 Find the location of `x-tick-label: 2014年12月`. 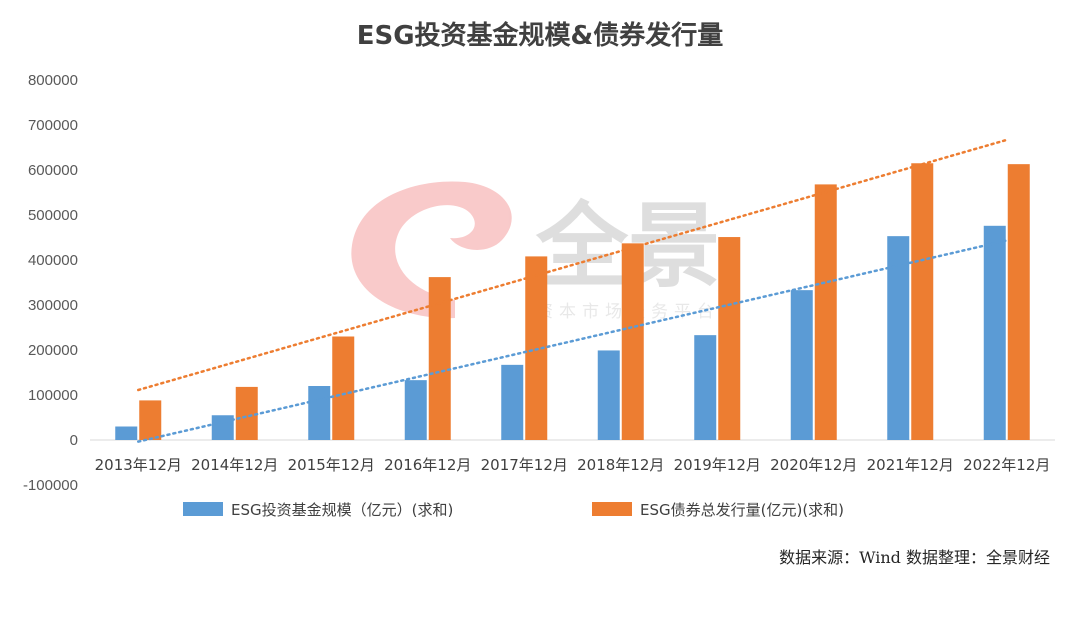

x-tick-label: 2014年12月 is located at coordinates (234, 465).